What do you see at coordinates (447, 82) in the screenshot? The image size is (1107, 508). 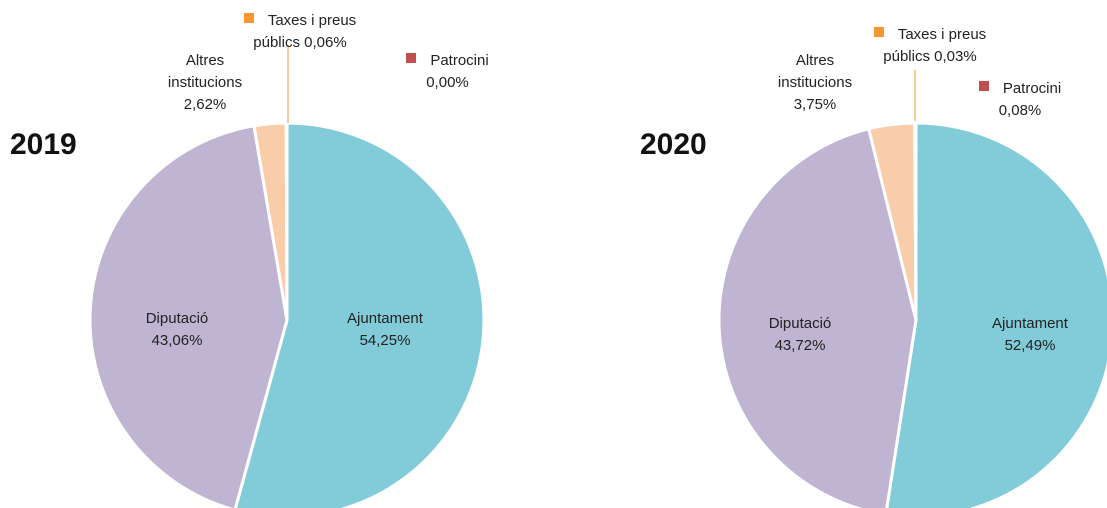 I see `value-label: 0,00%` at bounding box center [447, 82].